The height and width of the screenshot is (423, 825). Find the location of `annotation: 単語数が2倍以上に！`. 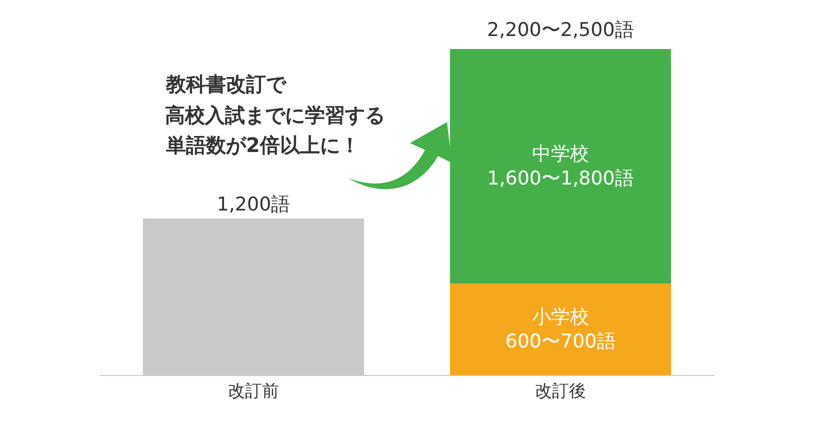

annotation: 単語数が2倍以上に！ is located at coordinates (262, 145).